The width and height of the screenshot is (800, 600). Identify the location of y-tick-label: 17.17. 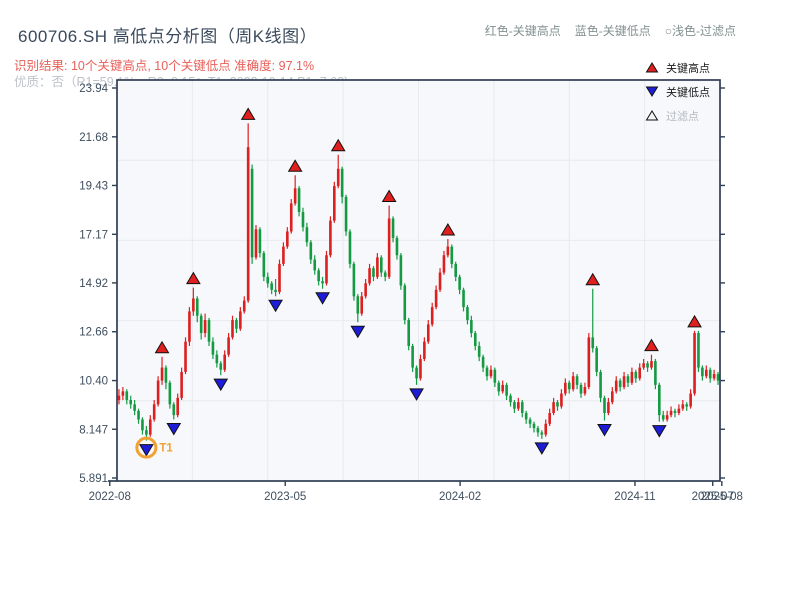
(93, 235).